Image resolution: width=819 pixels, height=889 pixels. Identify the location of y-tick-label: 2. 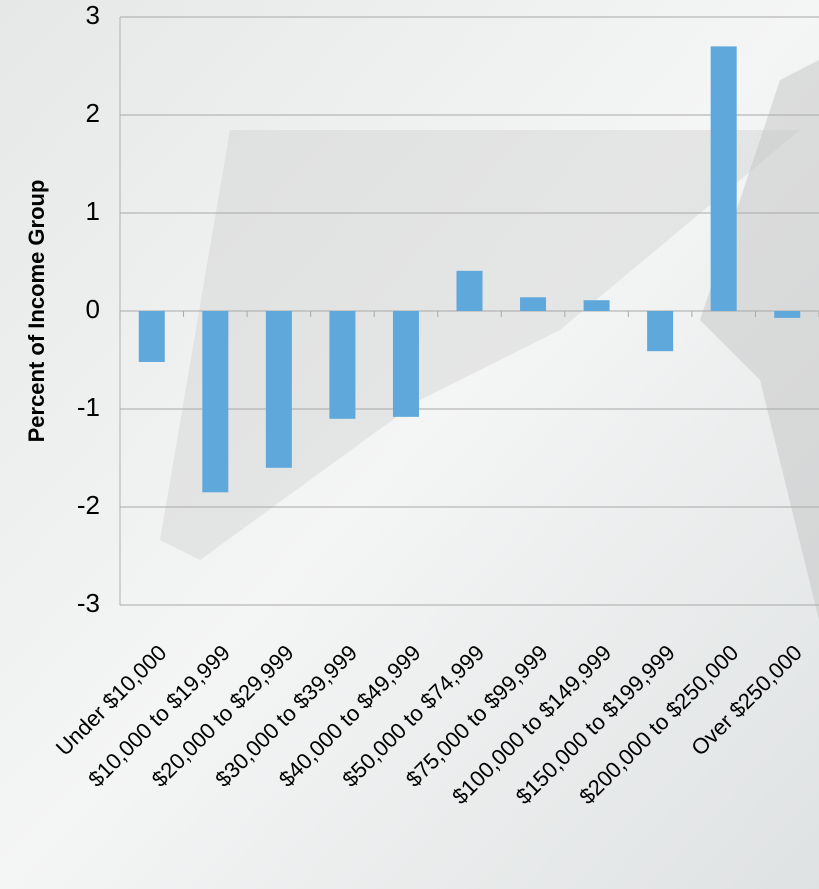
(93, 113).